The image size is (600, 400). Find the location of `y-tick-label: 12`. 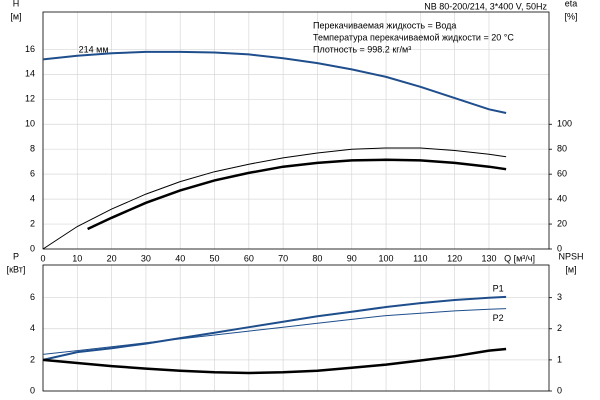

y-tick-label: 12 is located at coordinates (30, 99).